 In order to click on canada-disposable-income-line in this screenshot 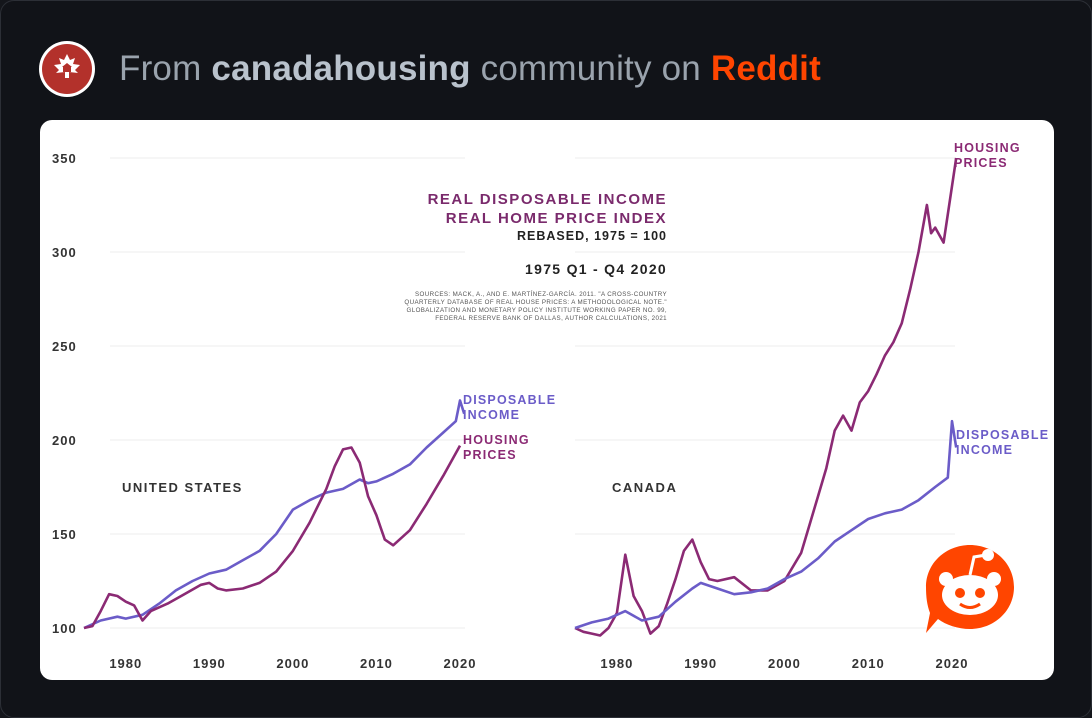, I will do `click(766, 524)`.